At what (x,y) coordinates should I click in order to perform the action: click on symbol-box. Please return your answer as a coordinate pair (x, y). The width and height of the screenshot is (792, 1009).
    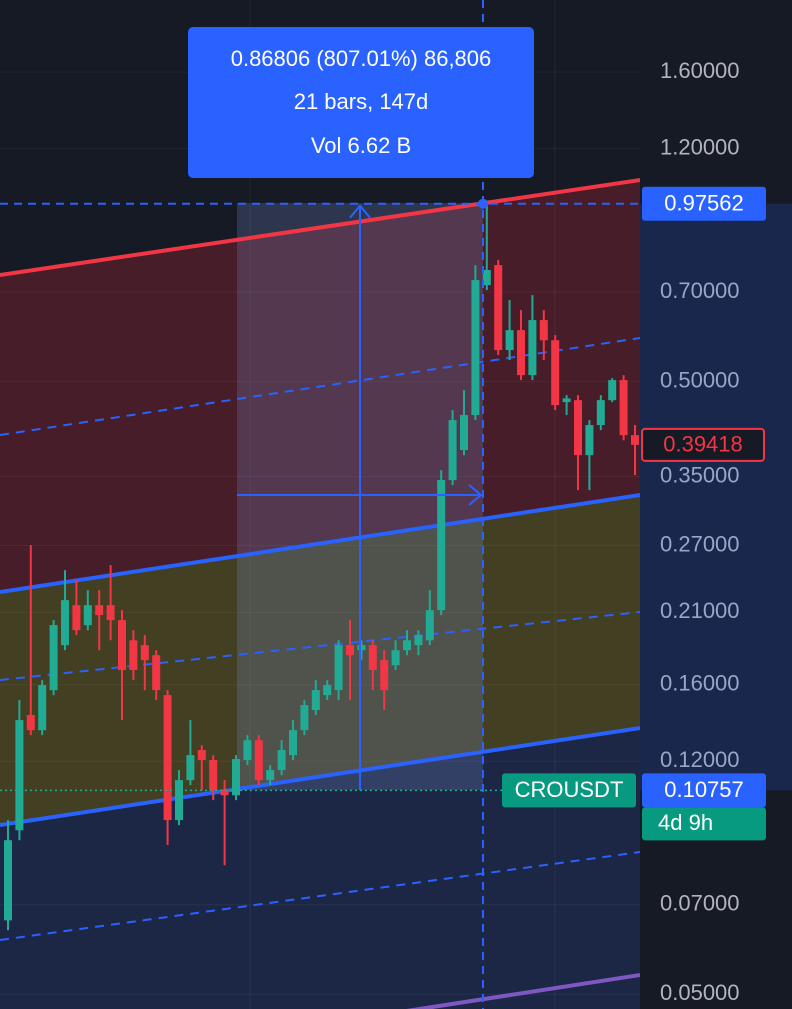
    Looking at the image, I should click on (569, 790).